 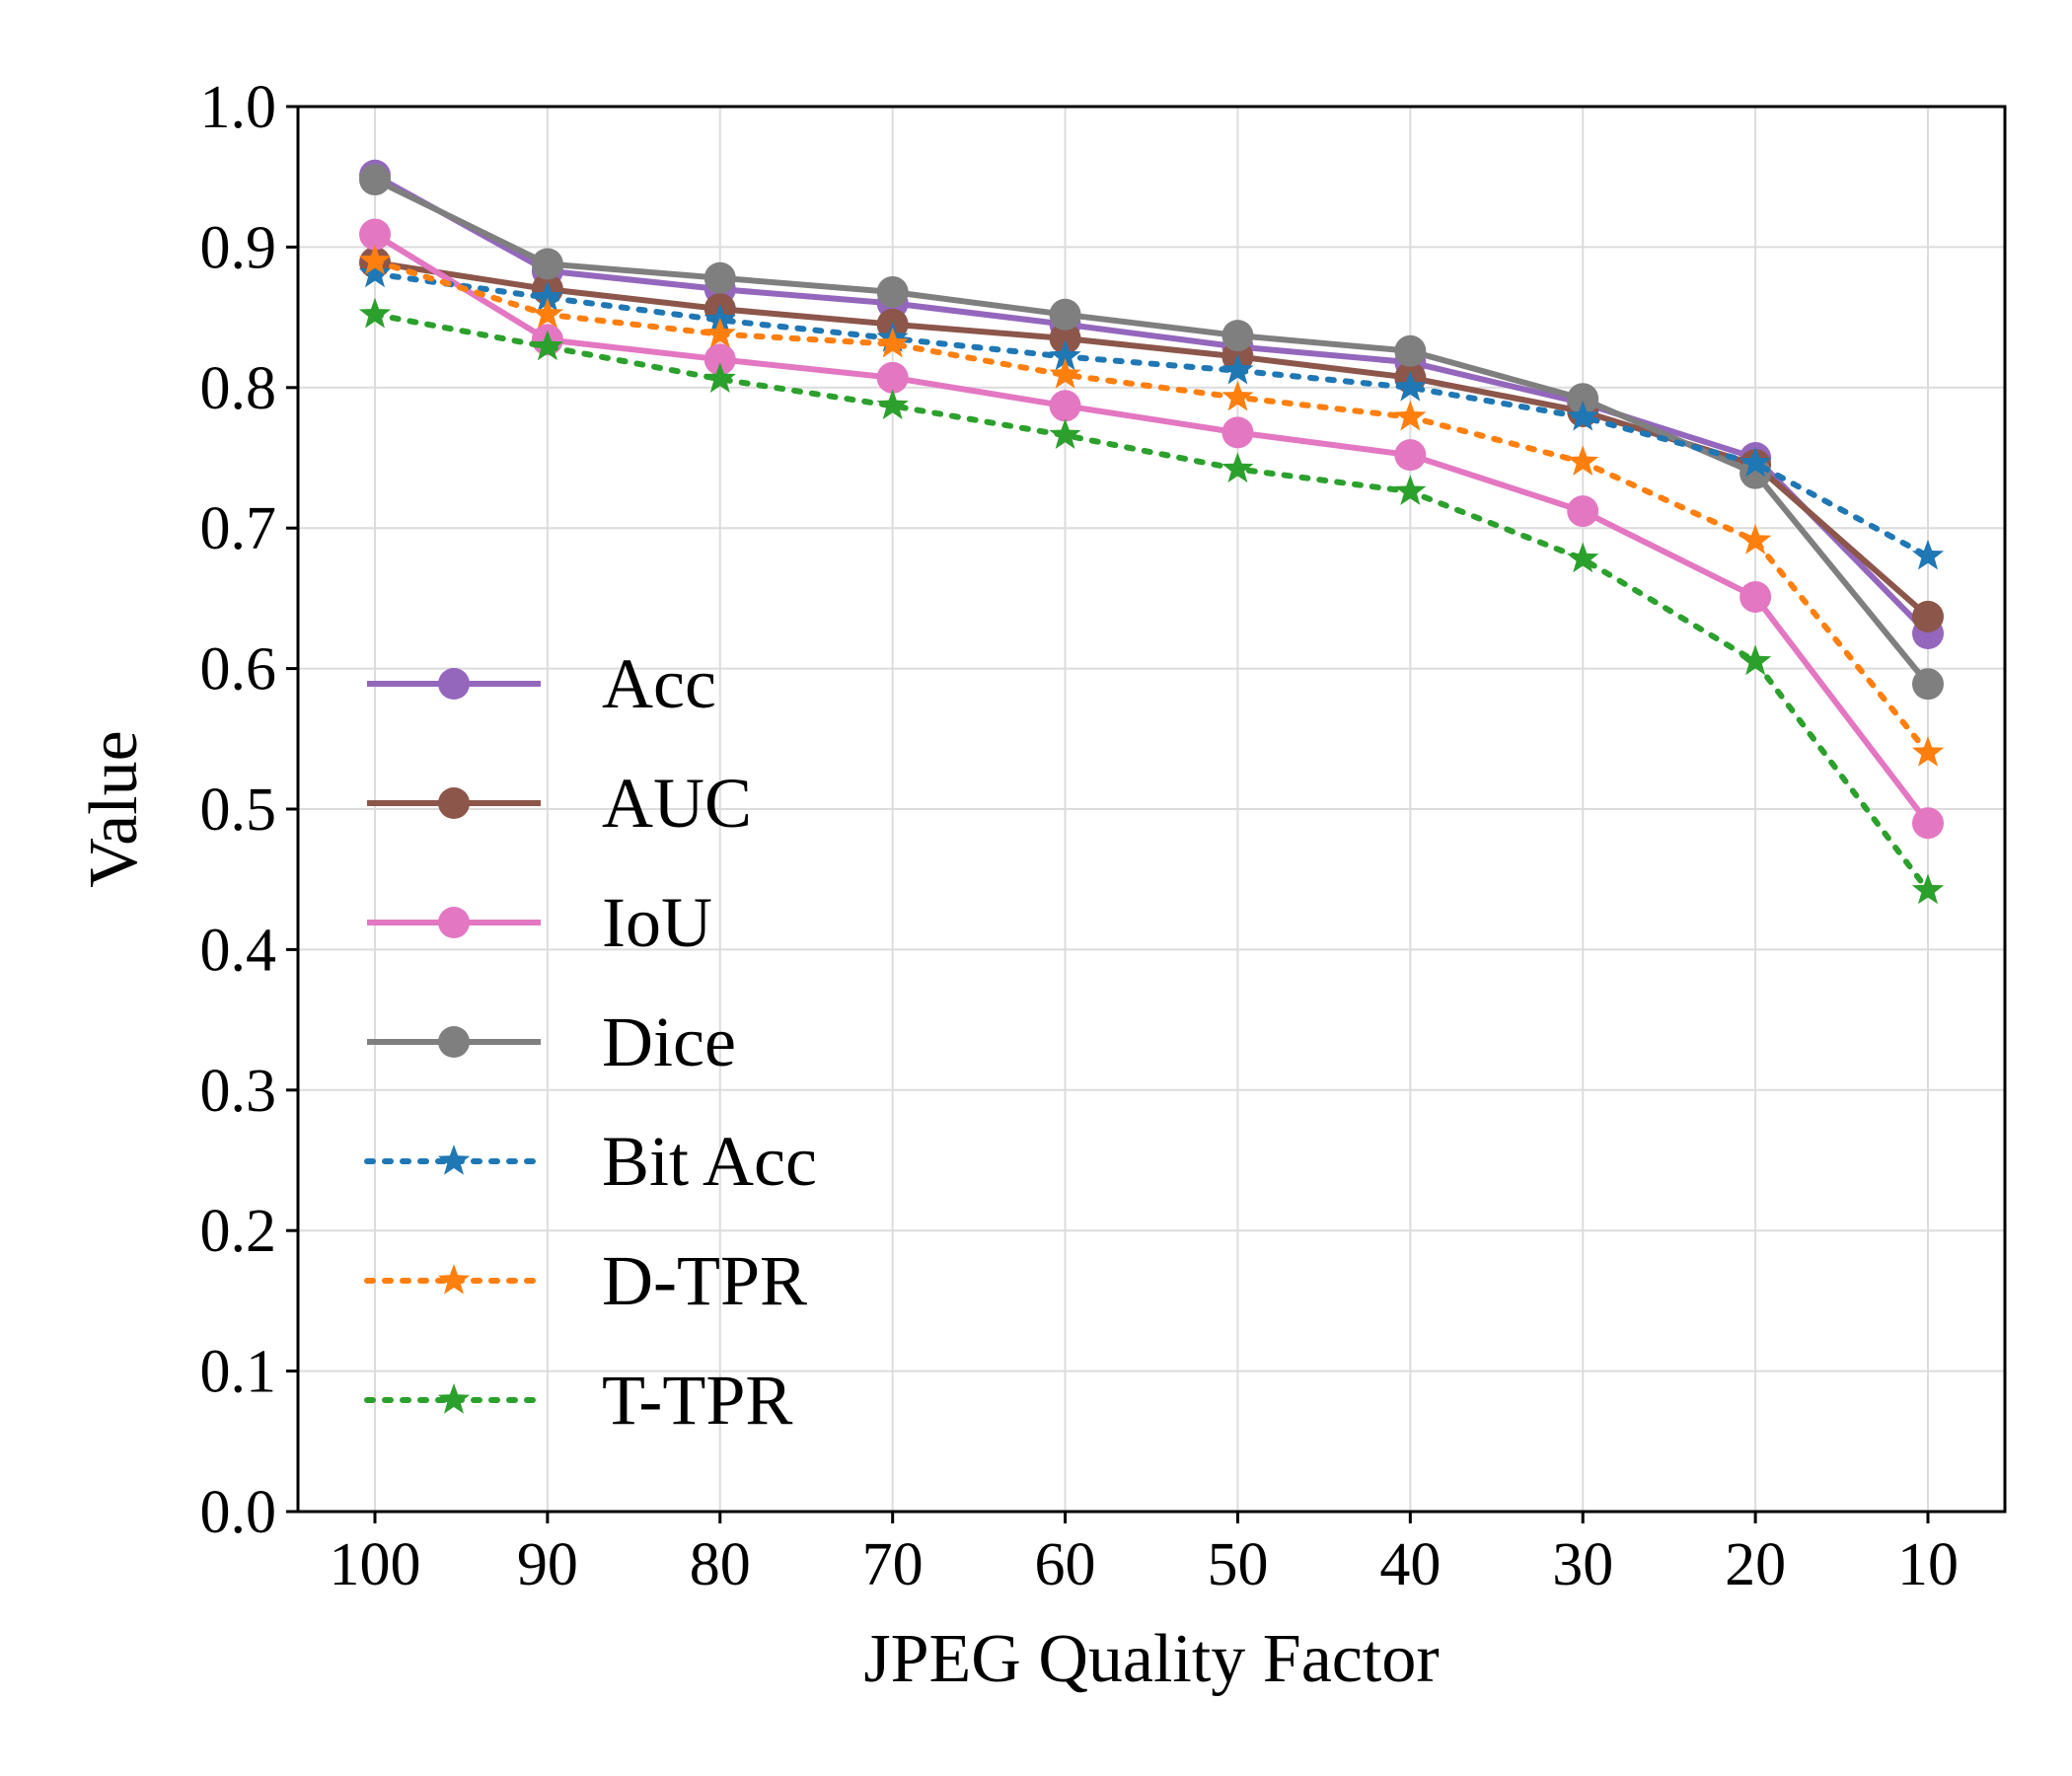 I want to click on legend-marker-dice, so click(x=454, y=1042).